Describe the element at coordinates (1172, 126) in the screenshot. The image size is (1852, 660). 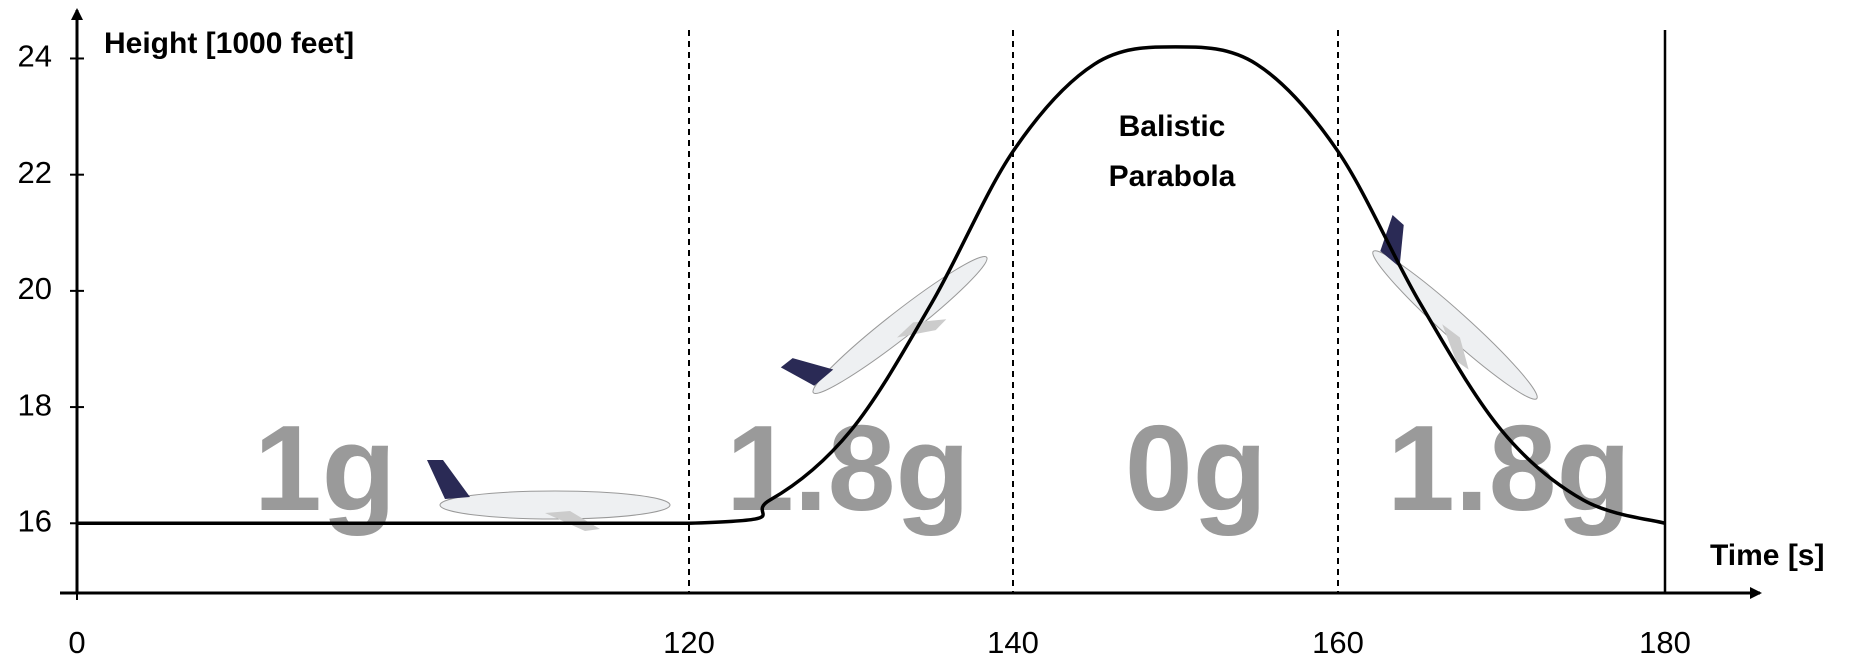
I see `annotation: Balistic` at that location.